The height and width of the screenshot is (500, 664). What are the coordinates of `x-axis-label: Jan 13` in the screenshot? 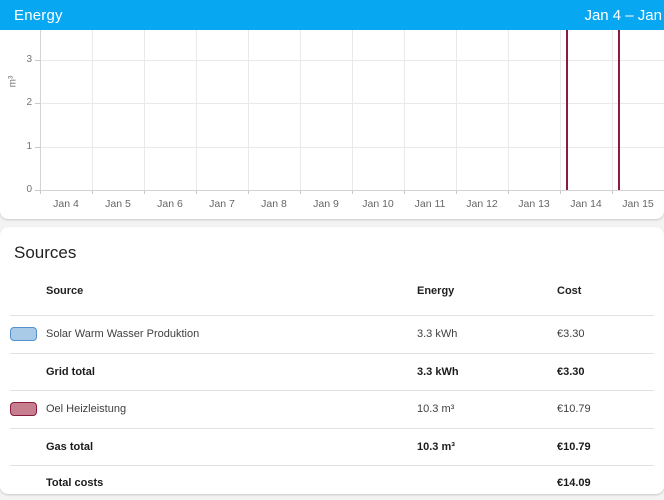 It's located at (534, 204).